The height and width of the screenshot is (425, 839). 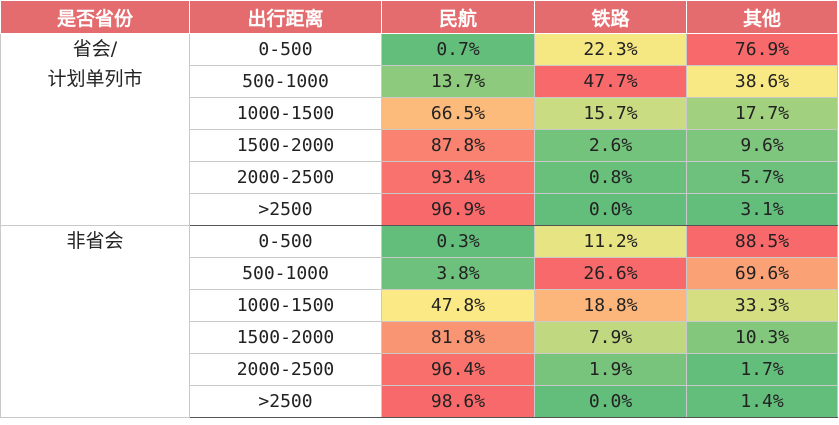 What do you see at coordinates (762, 401) in the screenshot?
I see `other-share-cell: 1.4%` at bounding box center [762, 401].